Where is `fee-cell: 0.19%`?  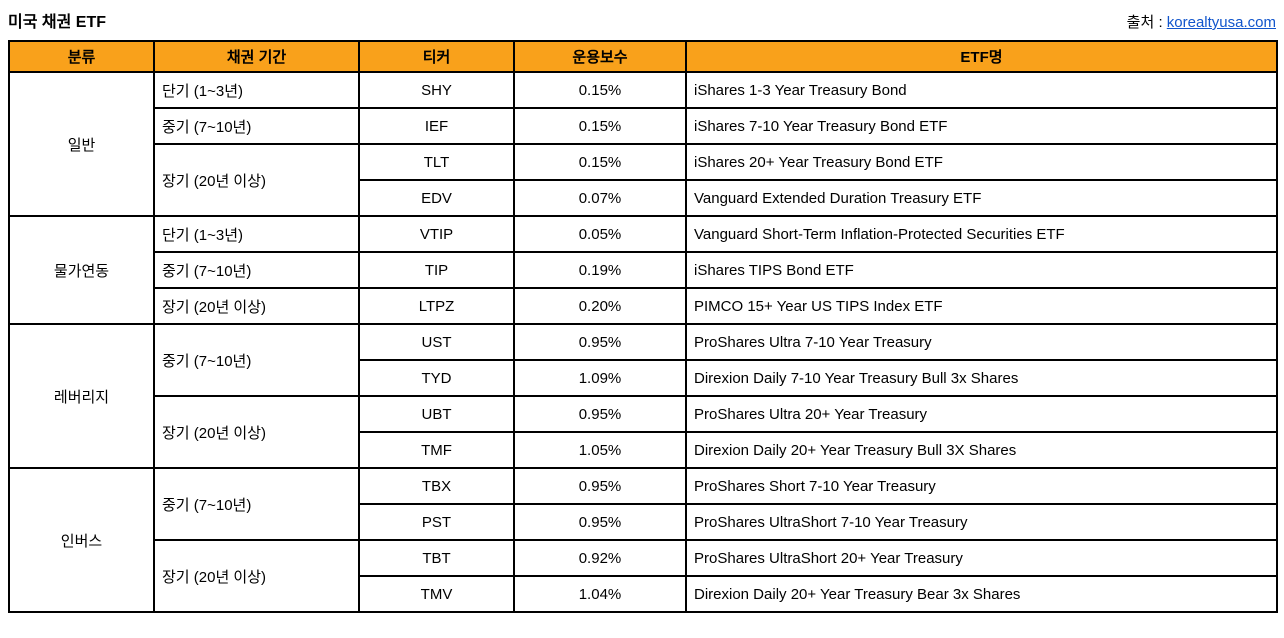 fee-cell: 0.19% is located at coordinates (600, 270).